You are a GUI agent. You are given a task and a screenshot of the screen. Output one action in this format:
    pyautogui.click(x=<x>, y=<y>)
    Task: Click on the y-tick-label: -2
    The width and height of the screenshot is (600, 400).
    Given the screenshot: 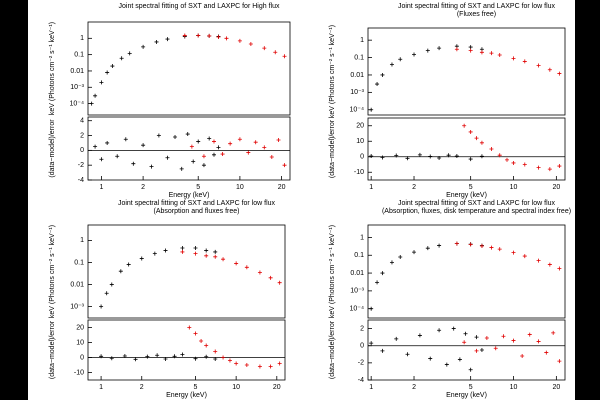 What is the action you would take?
    pyautogui.click(x=81, y=165)
    